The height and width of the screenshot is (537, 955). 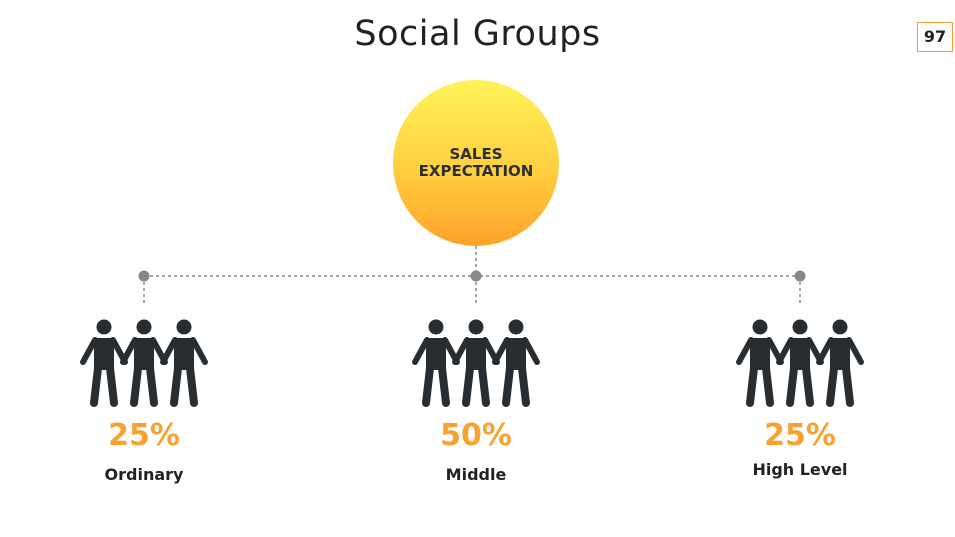 What do you see at coordinates (476, 474) in the screenshot?
I see `group-label: Middle` at bounding box center [476, 474].